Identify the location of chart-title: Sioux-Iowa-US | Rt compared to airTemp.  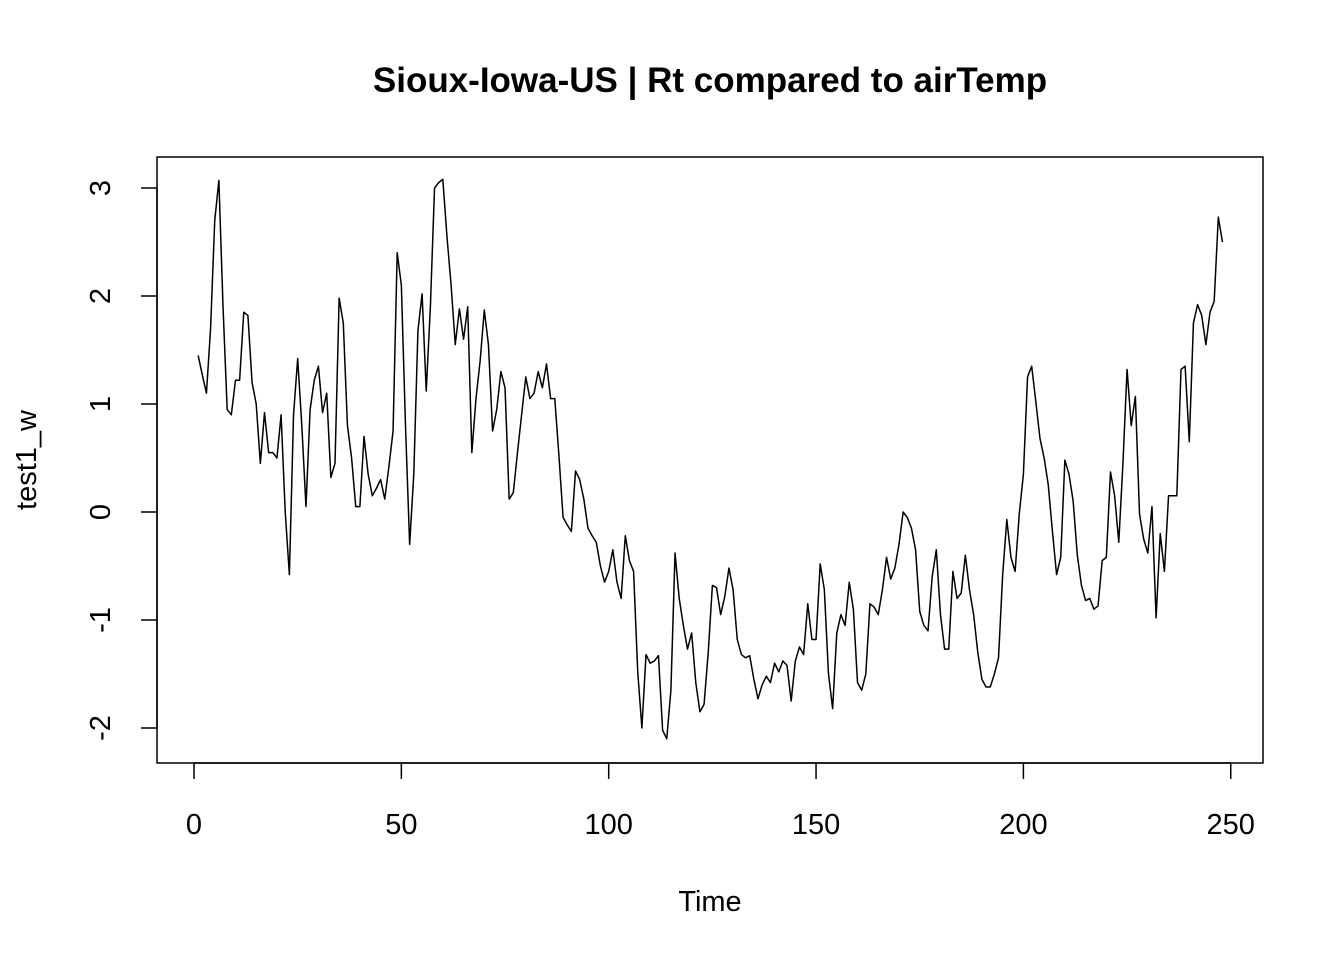
(710, 80).